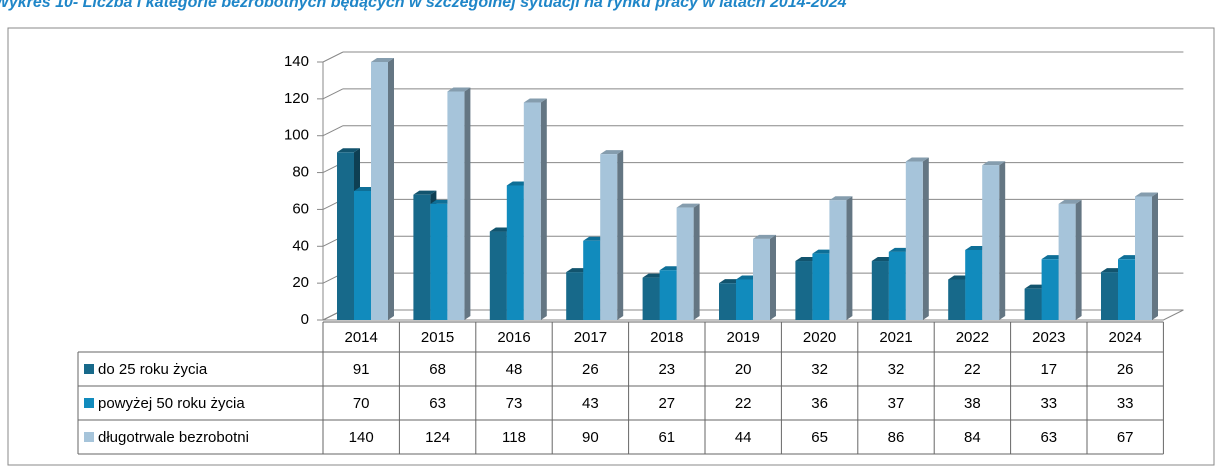 The width and height of the screenshot is (1223, 473). I want to click on table-value: 91, so click(361, 369).